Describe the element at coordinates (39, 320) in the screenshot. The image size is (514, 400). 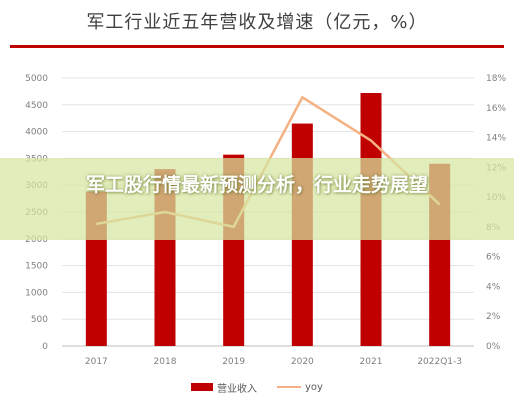
I see `left-tick-label: 500` at that location.